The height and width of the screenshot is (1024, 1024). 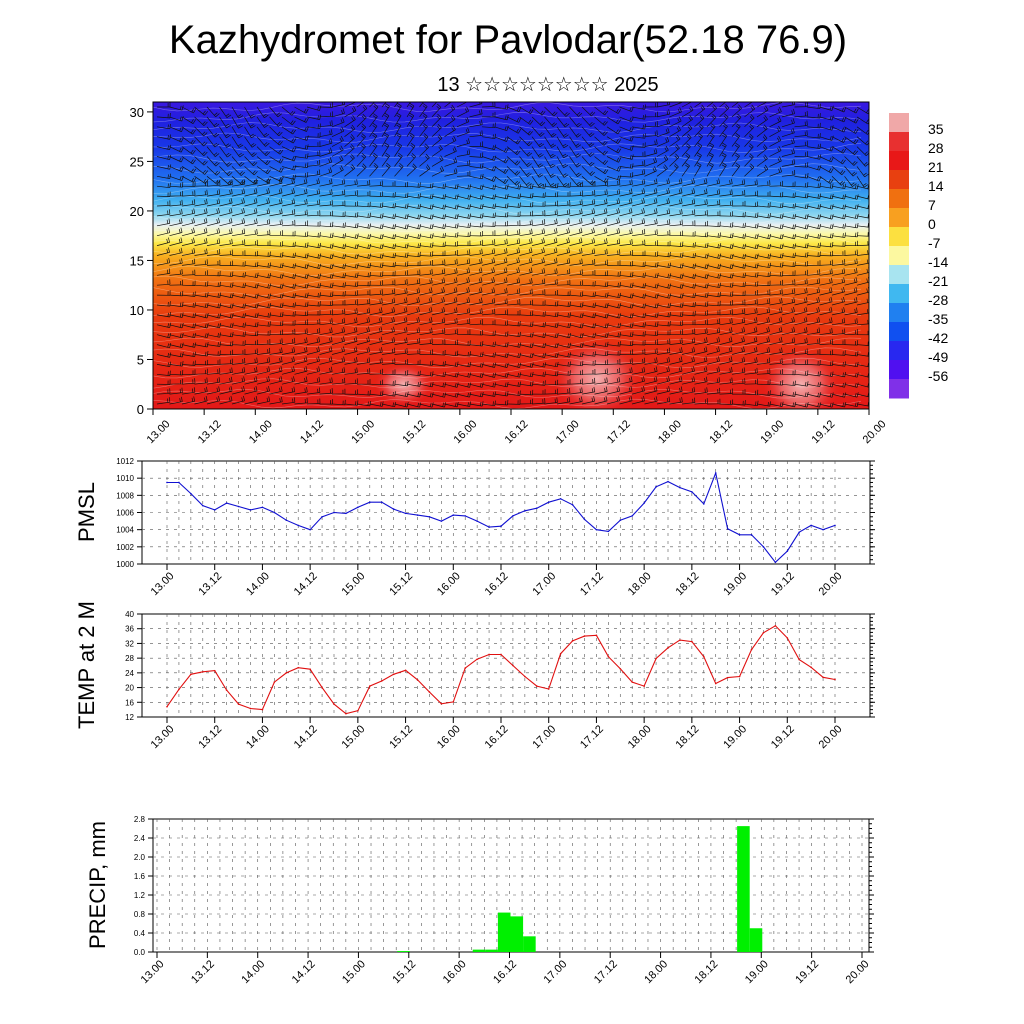 What do you see at coordinates (353, 584) in the screenshot?
I see `x-tick-label: 15.00` at bounding box center [353, 584].